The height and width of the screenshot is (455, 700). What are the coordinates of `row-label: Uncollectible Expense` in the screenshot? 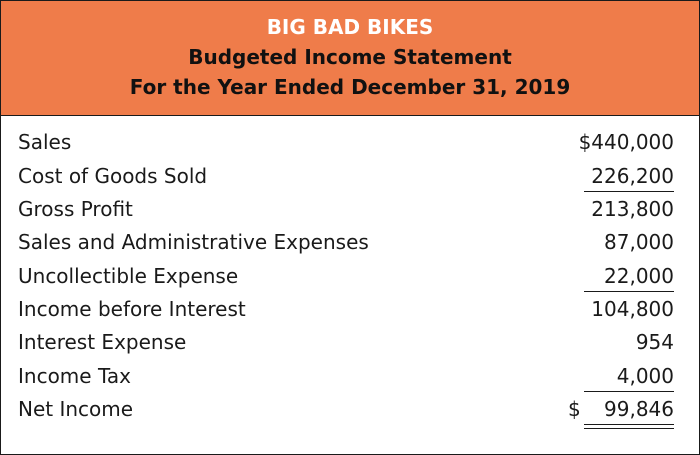 It's located at (128, 276).